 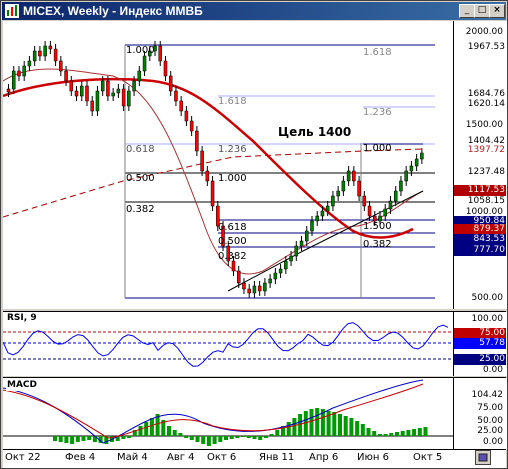 What do you see at coordinates (140, 149) in the screenshot?
I see `fib-label: 0.618` at bounding box center [140, 149].